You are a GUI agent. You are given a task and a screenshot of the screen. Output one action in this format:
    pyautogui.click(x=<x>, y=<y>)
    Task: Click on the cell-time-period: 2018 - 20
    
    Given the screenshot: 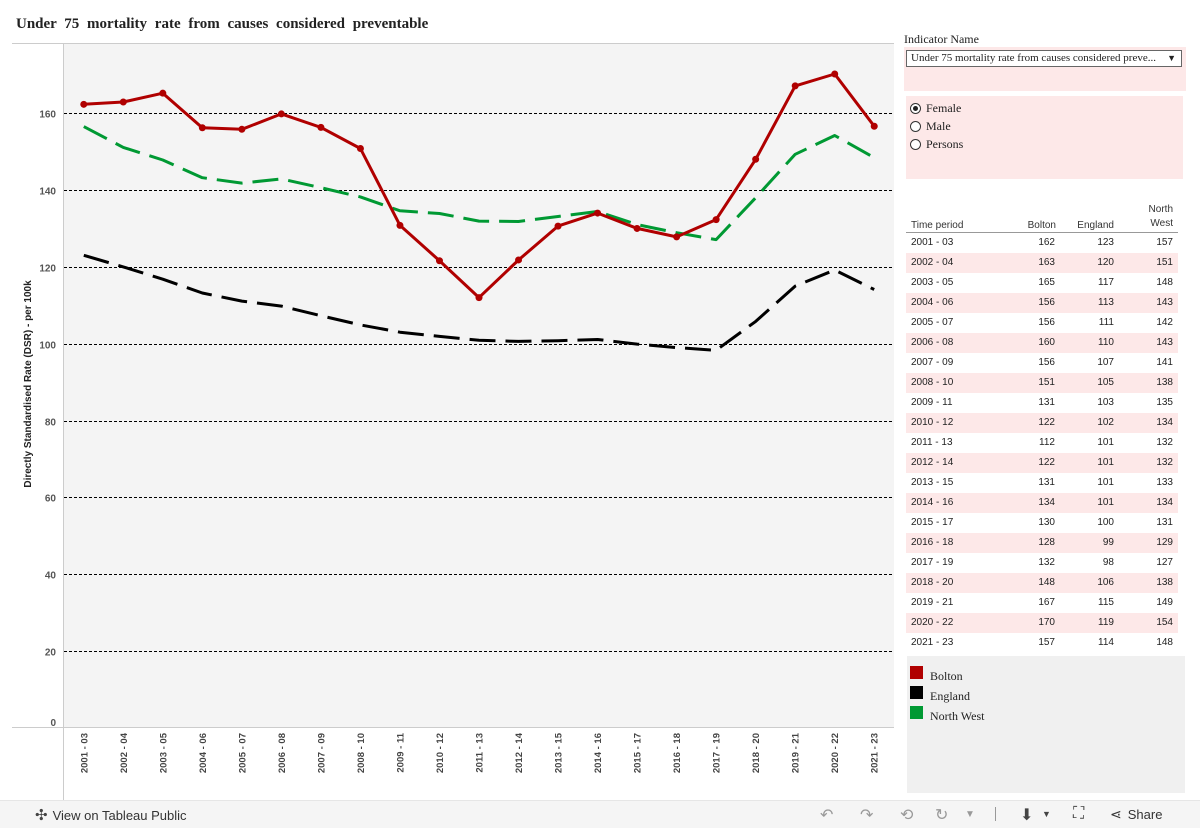 What is the action you would take?
    pyautogui.click(x=932, y=582)
    